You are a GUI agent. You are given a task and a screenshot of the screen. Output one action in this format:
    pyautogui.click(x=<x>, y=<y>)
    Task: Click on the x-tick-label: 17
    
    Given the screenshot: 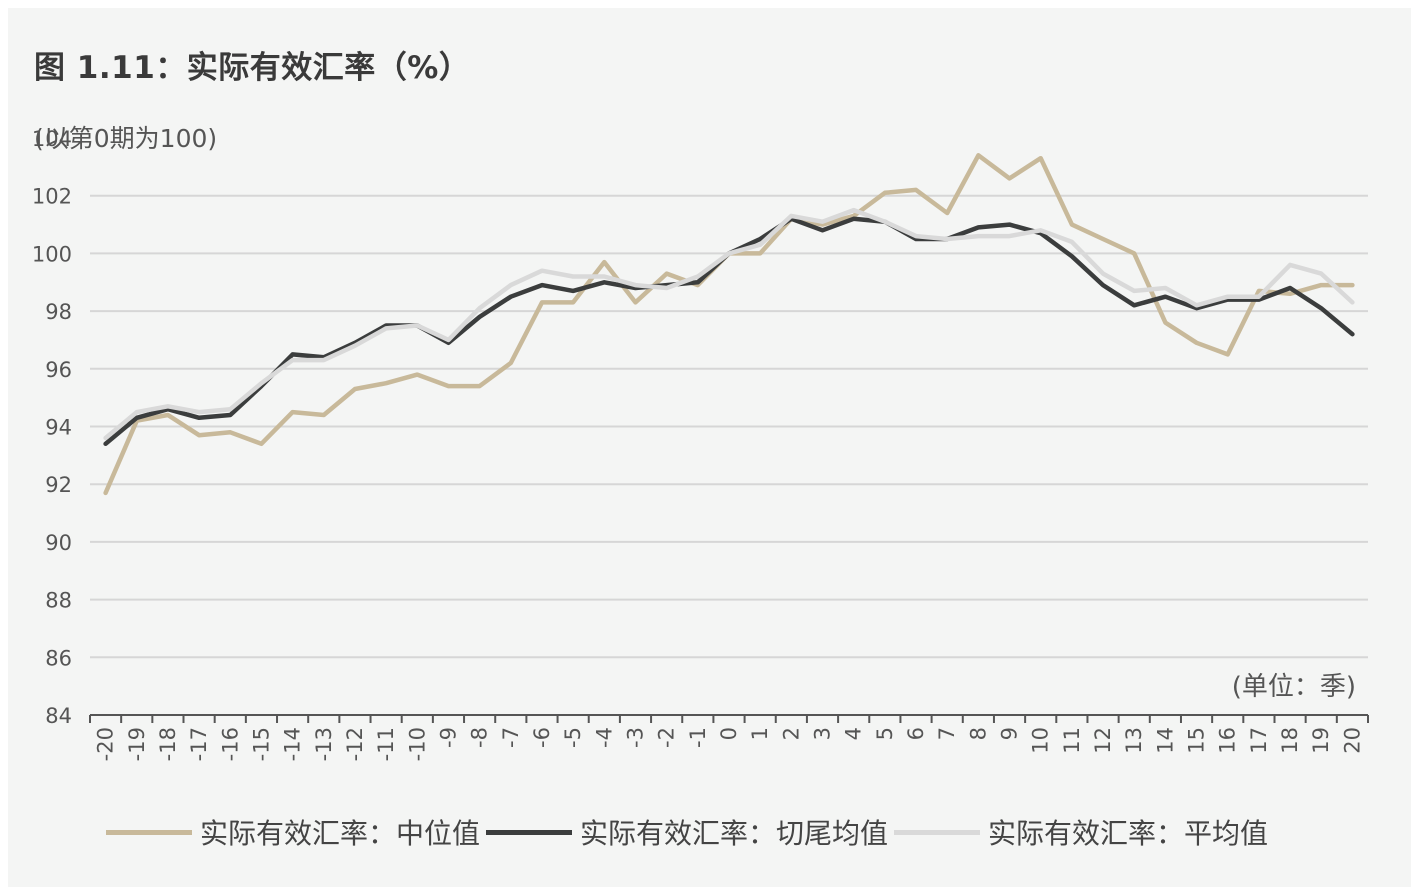 What is the action you would take?
    pyautogui.click(x=1259, y=740)
    